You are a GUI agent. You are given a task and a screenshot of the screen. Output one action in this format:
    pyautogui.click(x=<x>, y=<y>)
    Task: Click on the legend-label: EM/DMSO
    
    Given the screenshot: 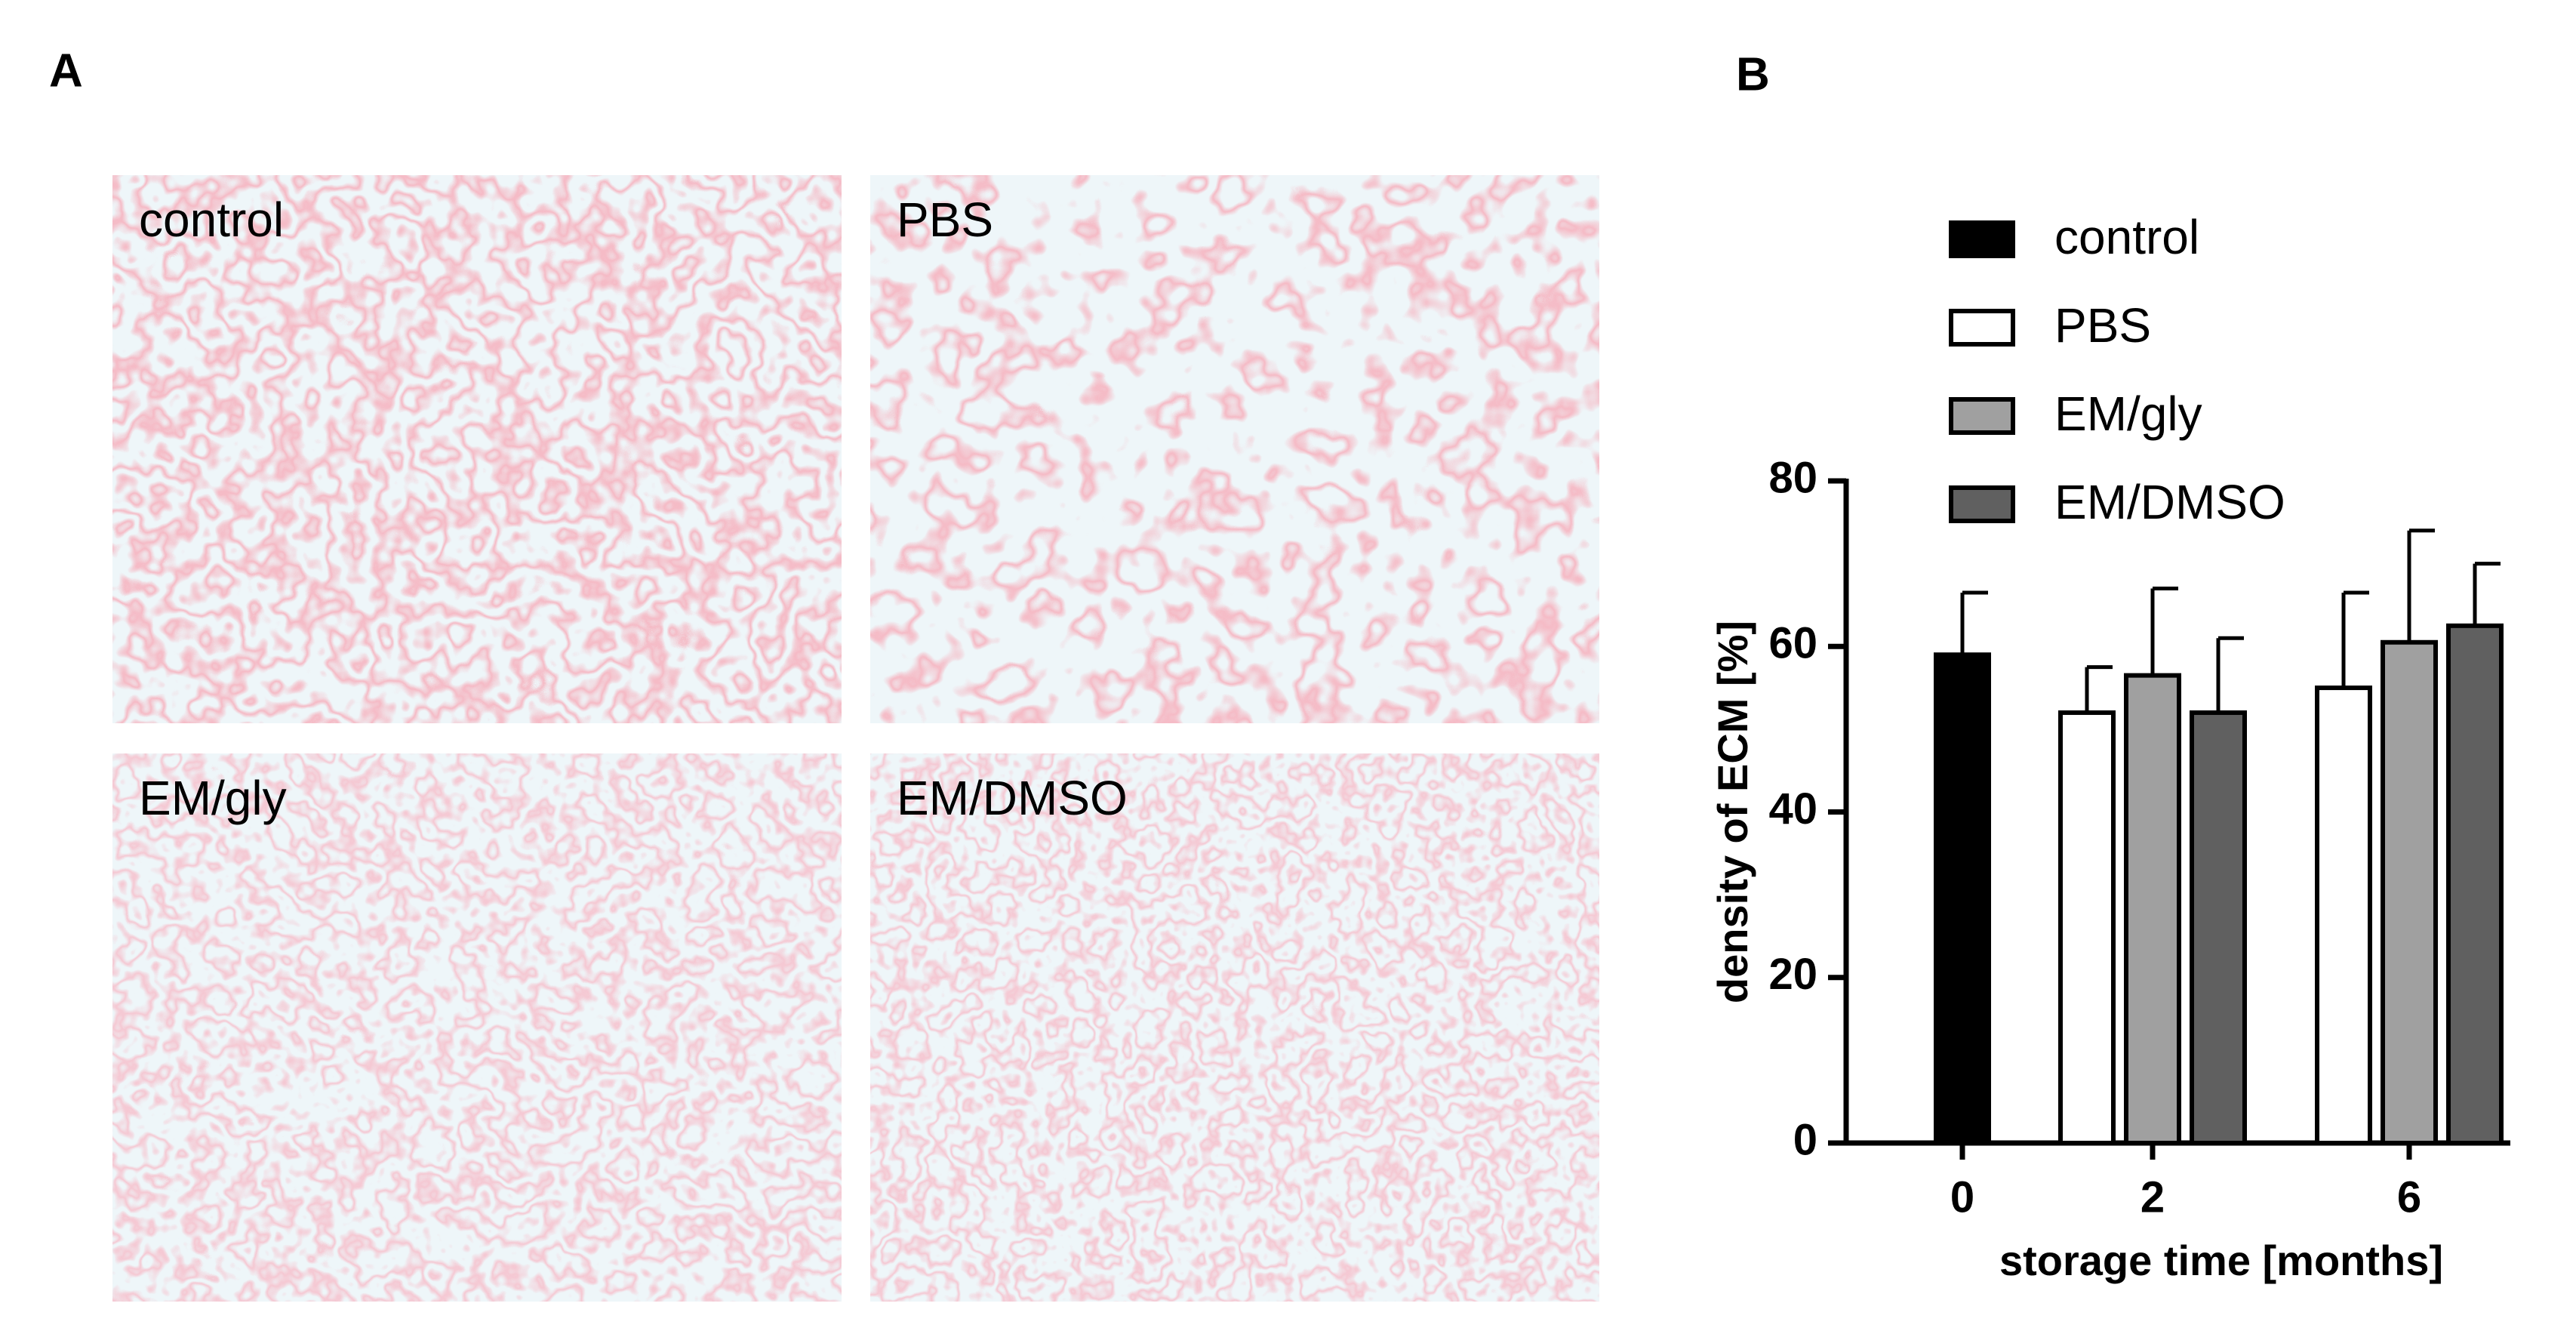 What is the action you would take?
    pyautogui.click(x=2169, y=502)
    